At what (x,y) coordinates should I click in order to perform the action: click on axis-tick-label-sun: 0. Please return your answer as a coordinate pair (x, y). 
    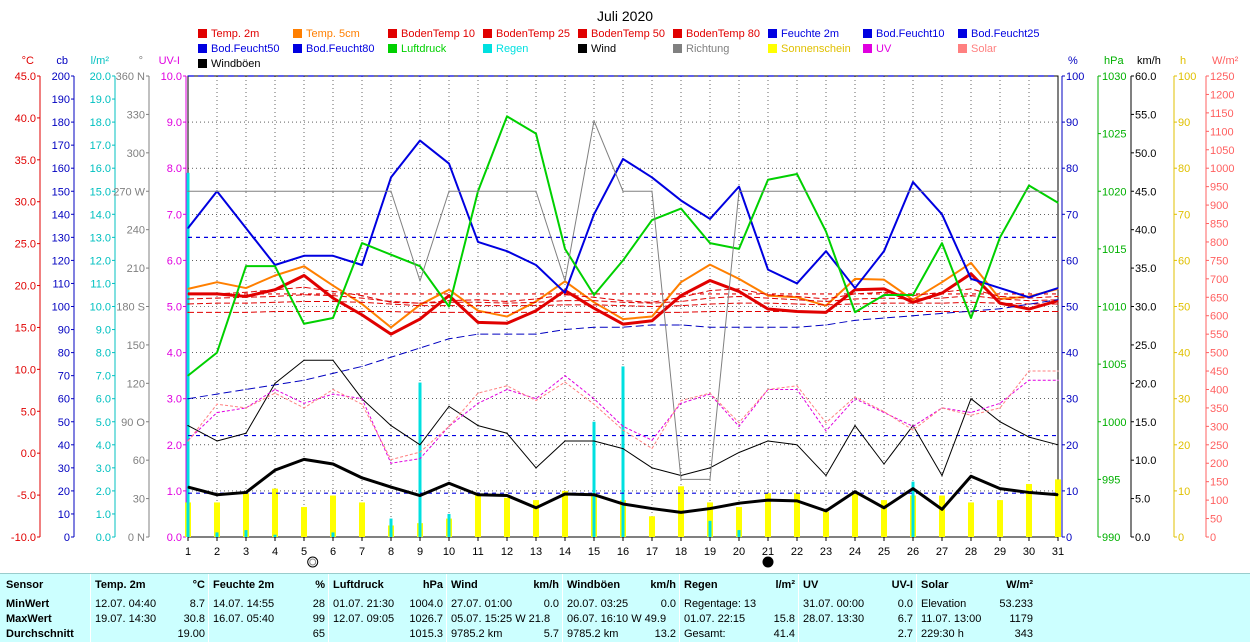
    Looking at the image, I should click on (1181, 538).